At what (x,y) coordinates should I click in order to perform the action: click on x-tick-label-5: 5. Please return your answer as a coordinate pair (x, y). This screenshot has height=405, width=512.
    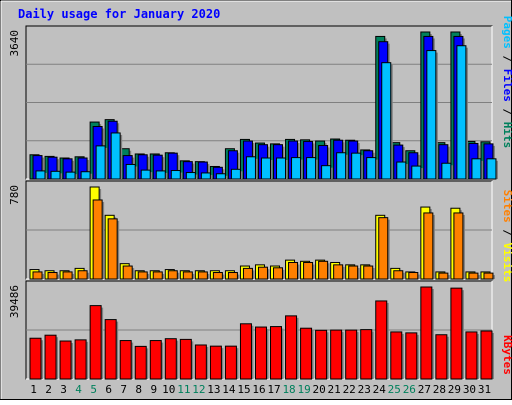
    Looking at the image, I should click on (93, 389).